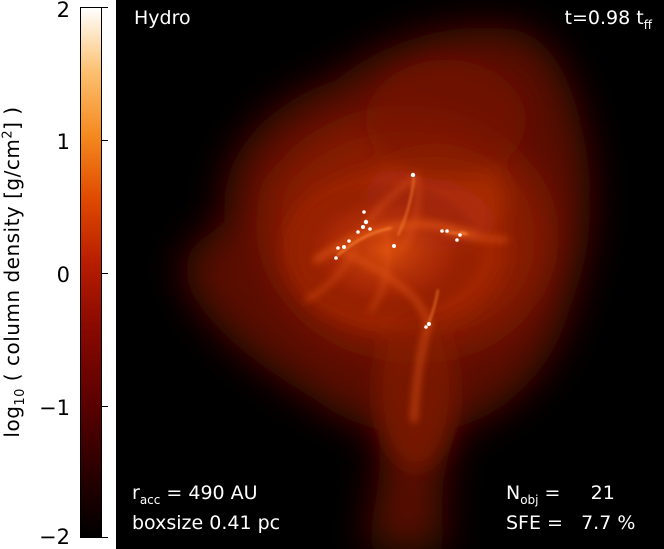 The width and height of the screenshot is (664, 549). Describe the element at coordinates (206, 523) in the screenshot. I see `boxsize-label: boxsize 0.41 pc` at that location.